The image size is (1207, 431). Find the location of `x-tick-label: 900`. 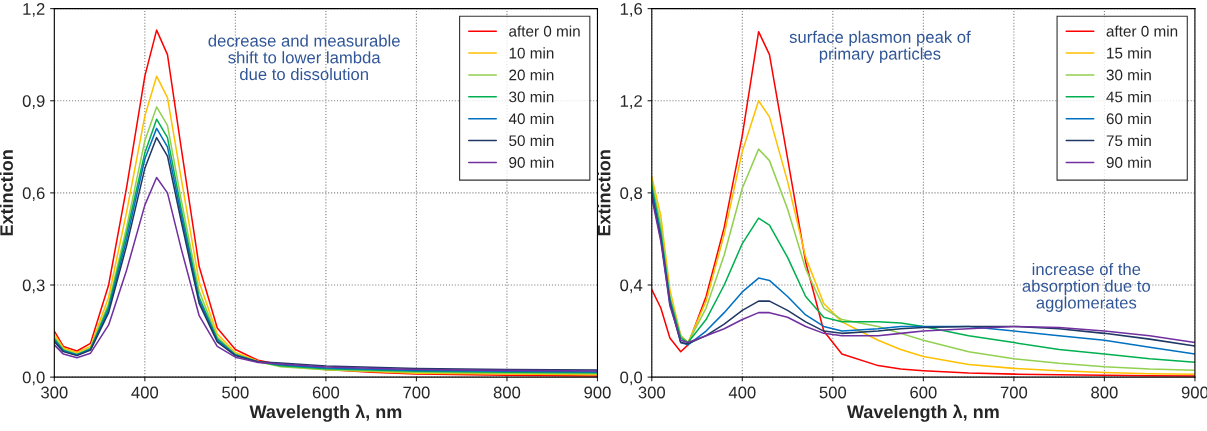

x-tick-label: 900 is located at coordinates (597, 392).